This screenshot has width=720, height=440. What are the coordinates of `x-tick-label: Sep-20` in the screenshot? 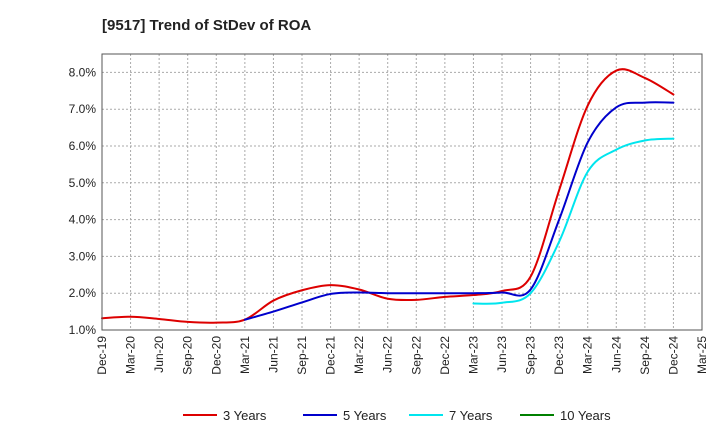 It's located at (188, 355).